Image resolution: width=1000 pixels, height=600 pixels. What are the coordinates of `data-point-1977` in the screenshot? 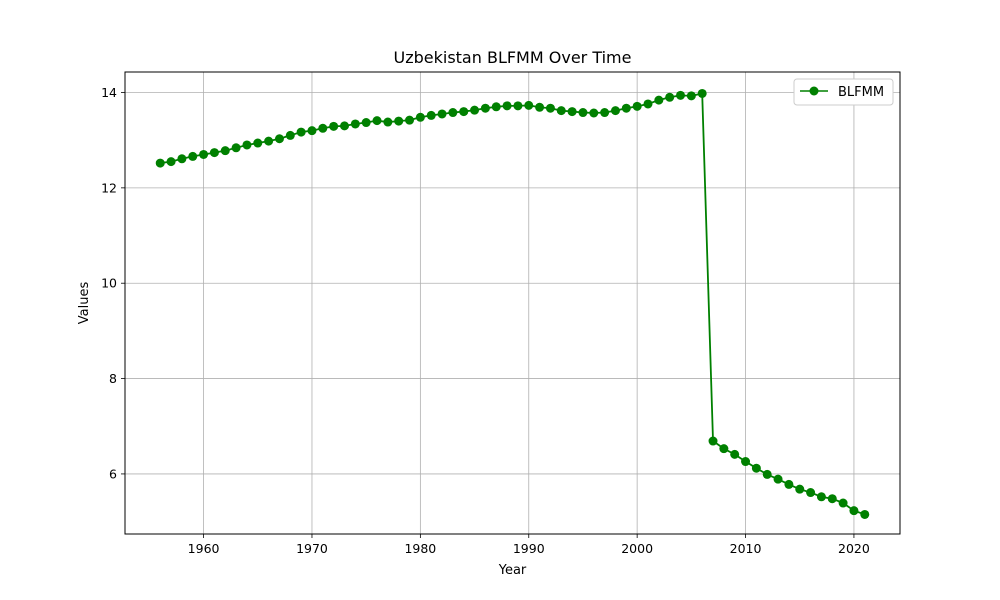 It's located at (388, 122).